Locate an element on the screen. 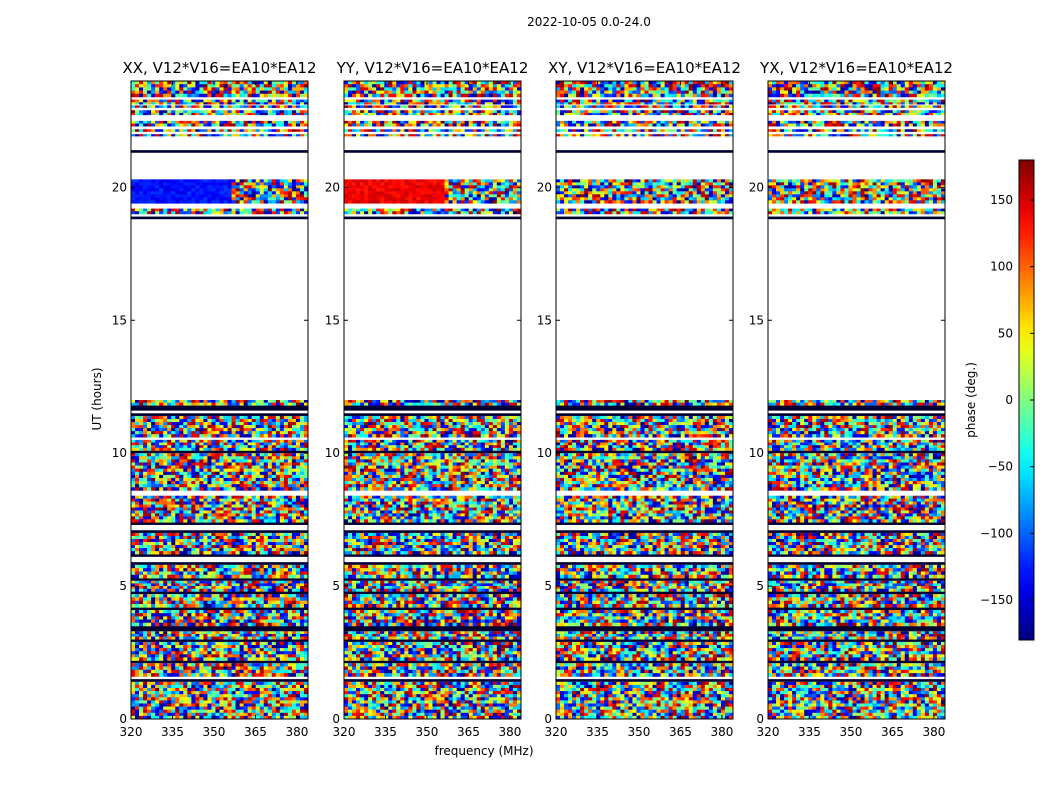  panel-title: XX, V12*V16=EA10*EA12 is located at coordinates (219, 68).